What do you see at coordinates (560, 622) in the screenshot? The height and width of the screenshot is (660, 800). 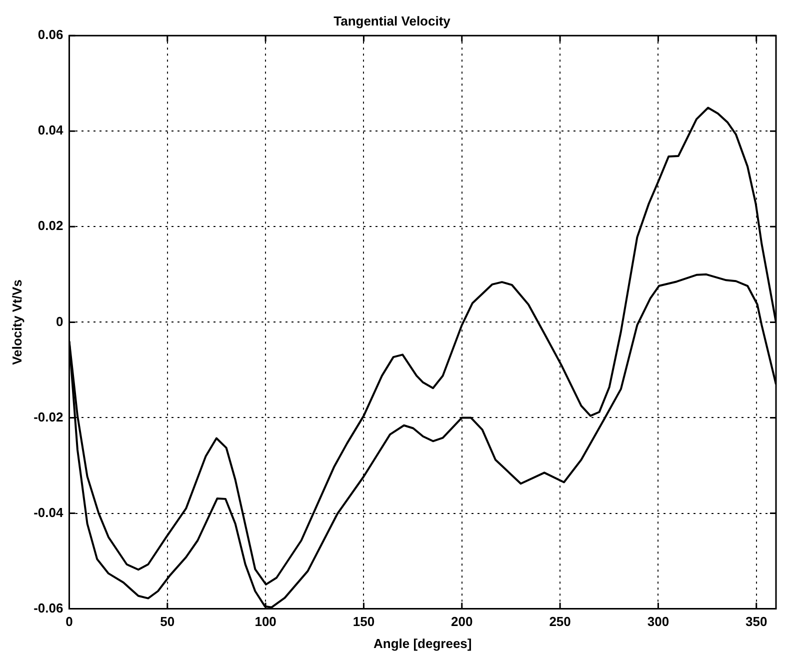 I see `x-tick-label: 250` at bounding box center [560, 622].